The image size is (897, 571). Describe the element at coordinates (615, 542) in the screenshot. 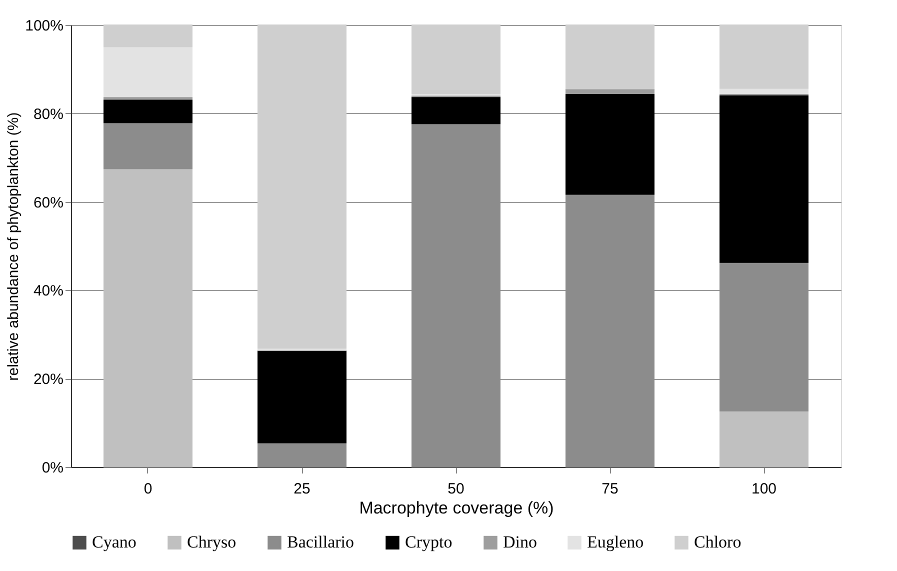

I see `legend-label: Eugleno` at that location.